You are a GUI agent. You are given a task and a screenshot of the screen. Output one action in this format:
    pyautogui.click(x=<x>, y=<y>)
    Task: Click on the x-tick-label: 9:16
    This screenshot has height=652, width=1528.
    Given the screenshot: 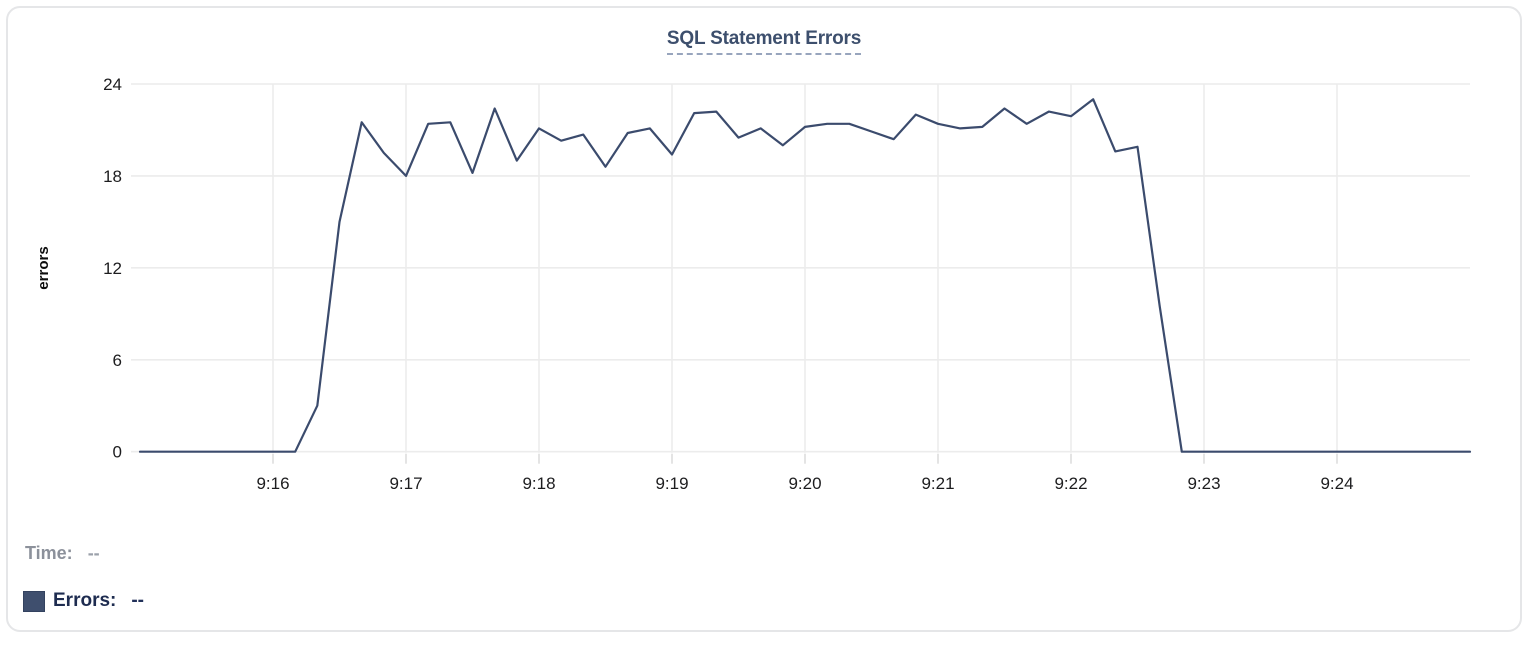 What is the action you would take?
    pyautogui.click(x=272, y=483)
    